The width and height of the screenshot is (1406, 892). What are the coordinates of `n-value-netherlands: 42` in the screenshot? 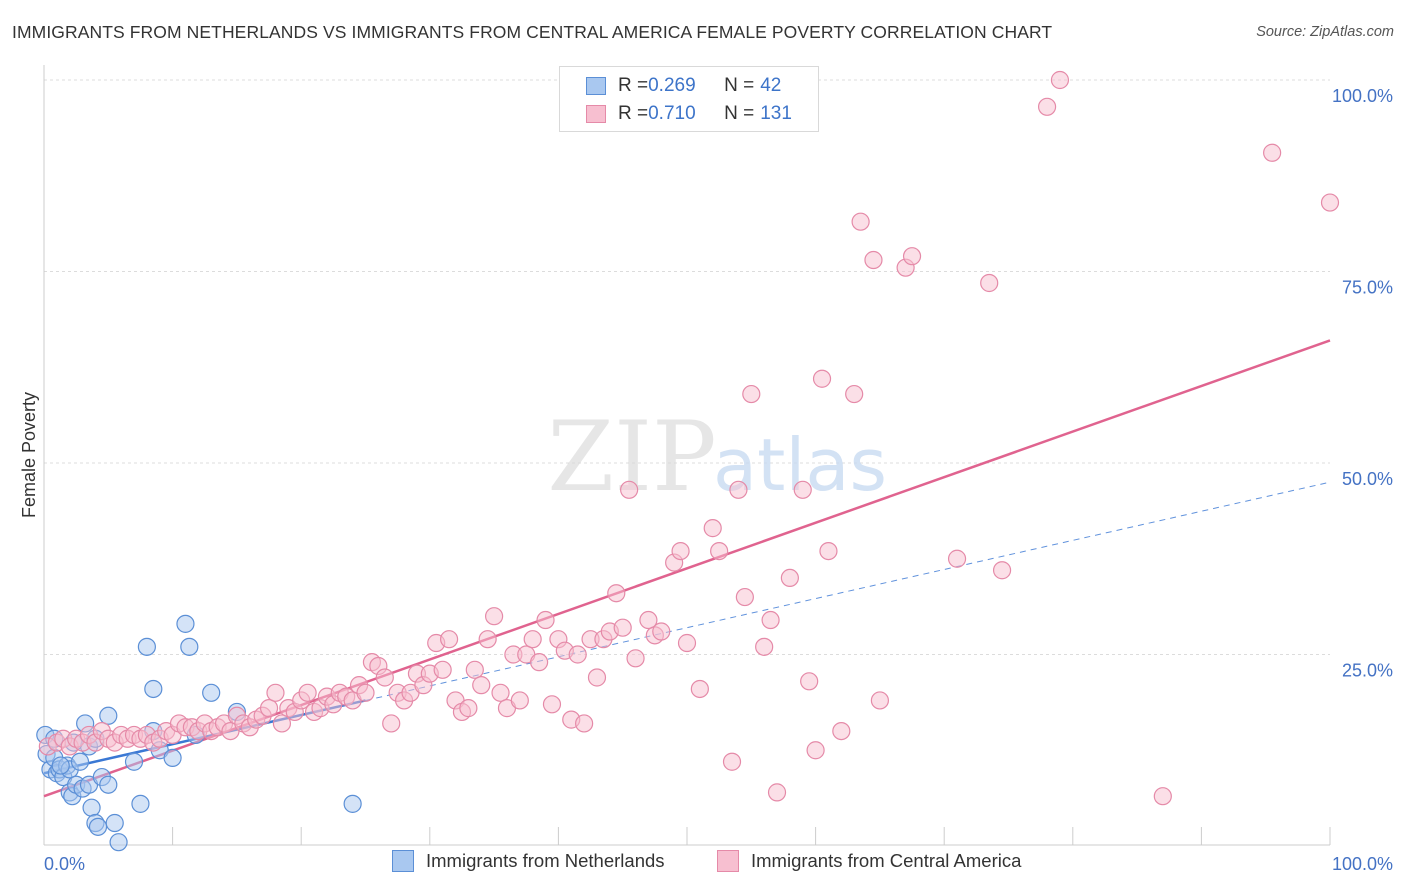 It's located at (771, 85).